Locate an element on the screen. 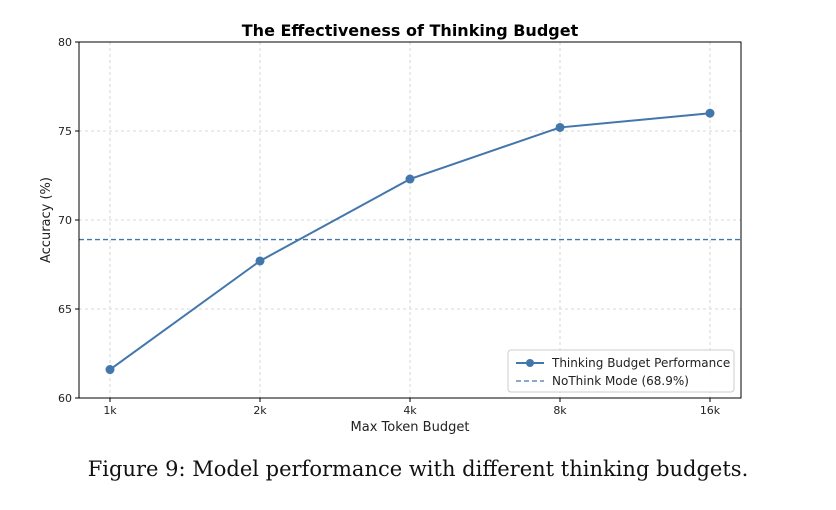 Image resolution: width=836 pixels, height=510 pixels. y-tick-label: 80 is located at coordinates (65, 42).